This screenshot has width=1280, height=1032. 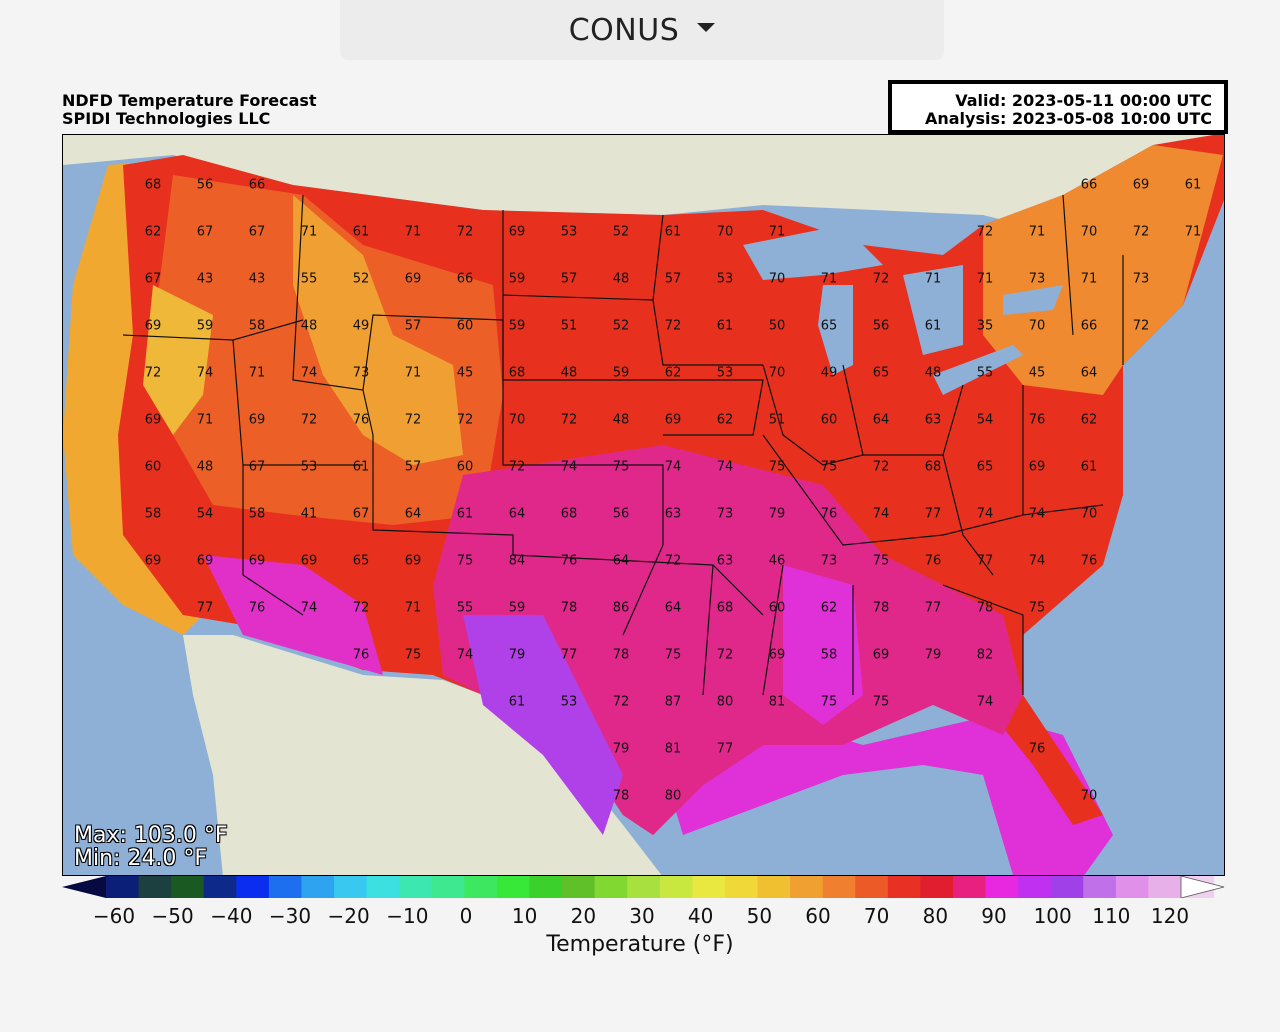 I want to click on station-value: 52, so click(x=361, y=279).